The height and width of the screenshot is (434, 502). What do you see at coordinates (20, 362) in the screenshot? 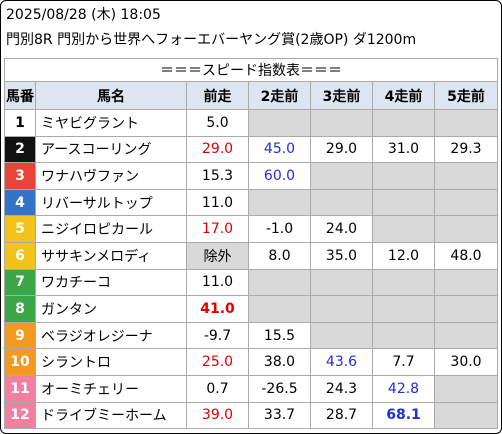
I see `horse-number: 10` at bounding box center [20, 362].